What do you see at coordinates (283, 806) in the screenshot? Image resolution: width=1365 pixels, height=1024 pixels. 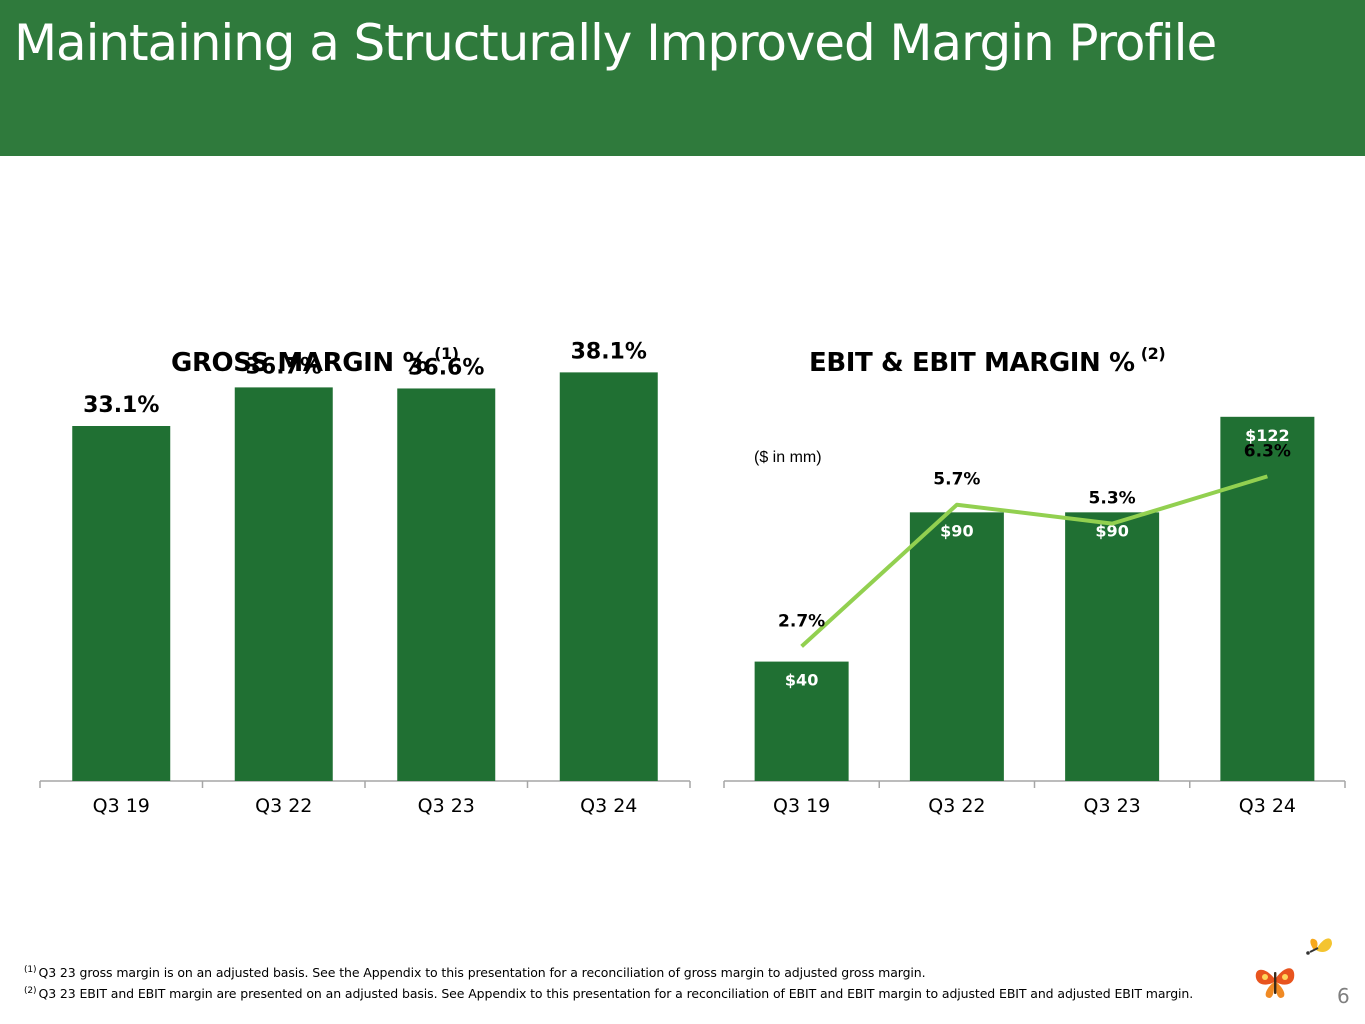 I see `gross-margin-category-label: Q3 22` at bounding box center [283, 806].